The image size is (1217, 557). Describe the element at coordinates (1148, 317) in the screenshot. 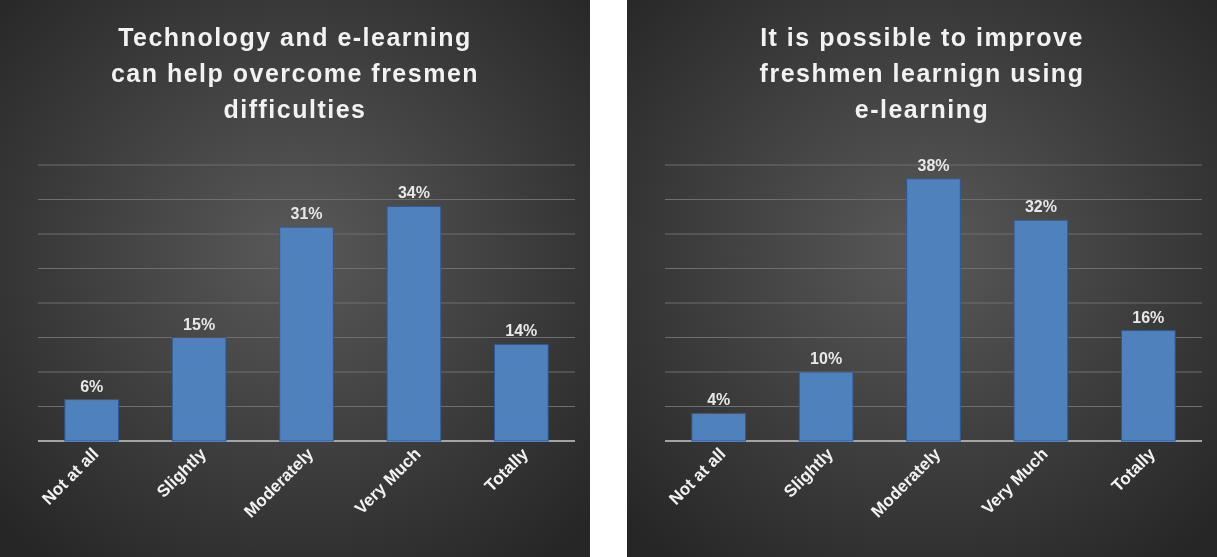

I see `data-label: 16%` at that location.